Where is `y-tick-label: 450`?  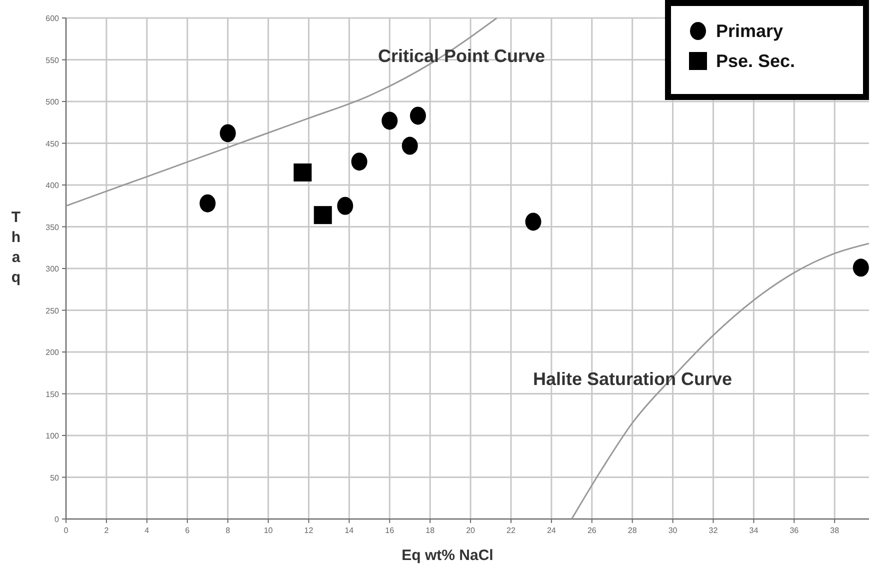
y-tick-label: 450 is located at coordinates (53, 143).